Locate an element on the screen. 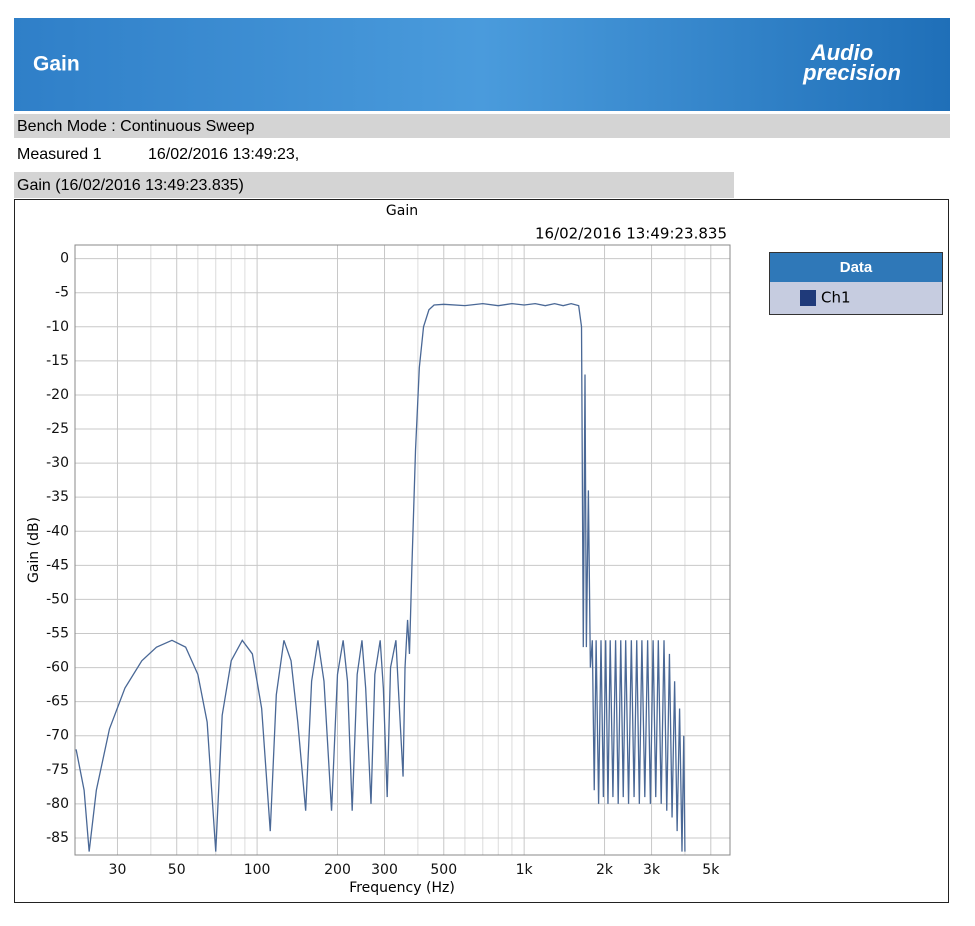  x-tick-label: 3k is located at coordinates (652, 870).